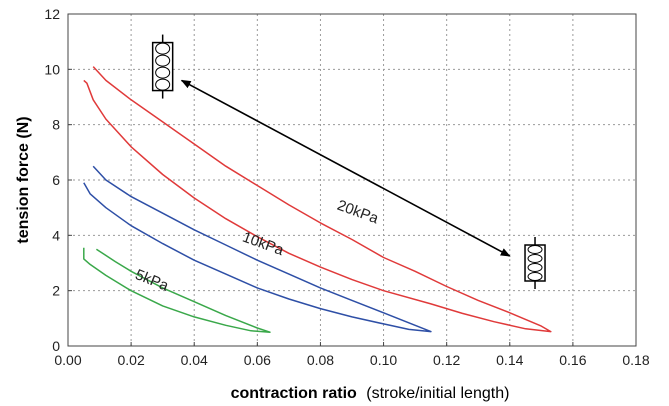 The image size is (669, 406). What do you see at coordinates (56, 125) in the screenshot?
I see `y-tick-label: 8` at bounding box center [56, 125].